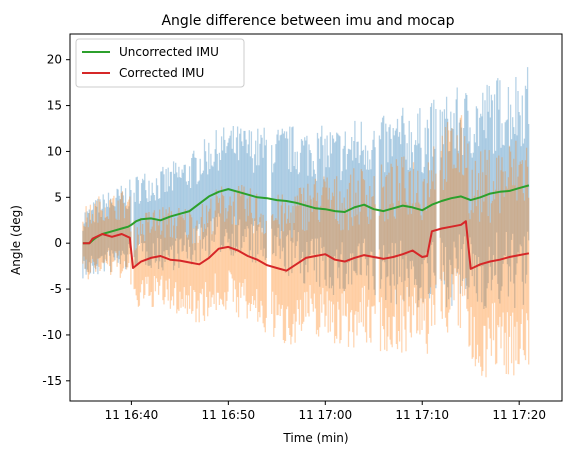 Image resolution: width=574 pixels, height=455 pixels. I want to click on y-tick-label: 0, so click(58, 243).